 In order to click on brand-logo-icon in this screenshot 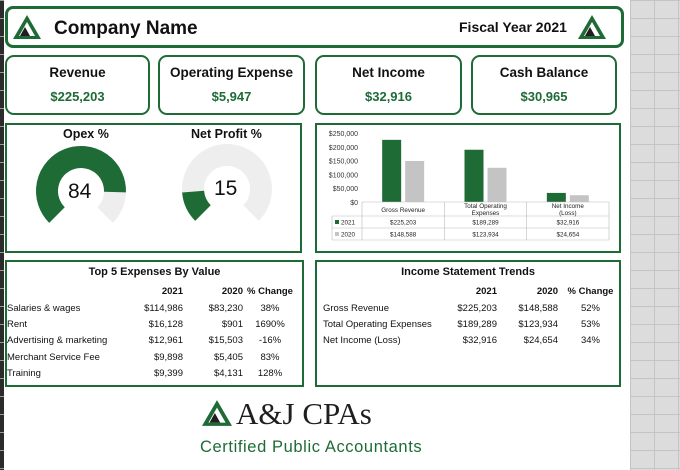, I will do `click(217, 413)`.